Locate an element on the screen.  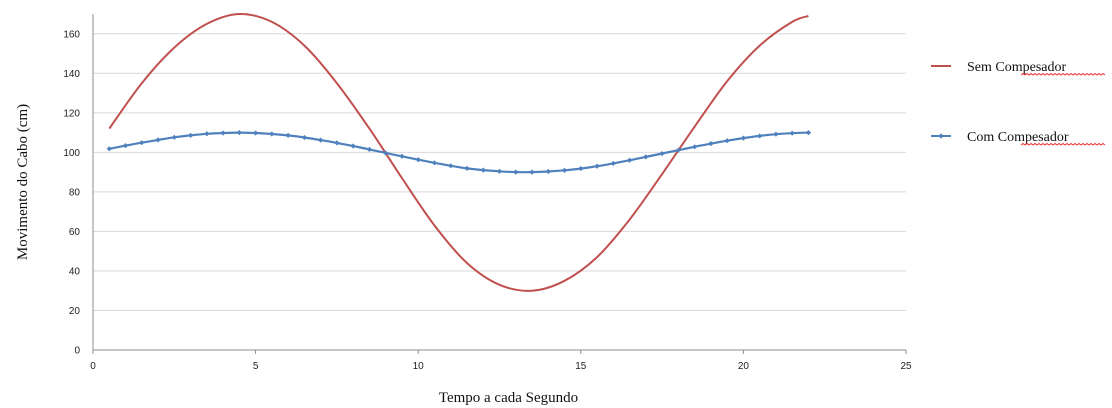
y-tick-label: 100 is located at coordinates (71, 153).